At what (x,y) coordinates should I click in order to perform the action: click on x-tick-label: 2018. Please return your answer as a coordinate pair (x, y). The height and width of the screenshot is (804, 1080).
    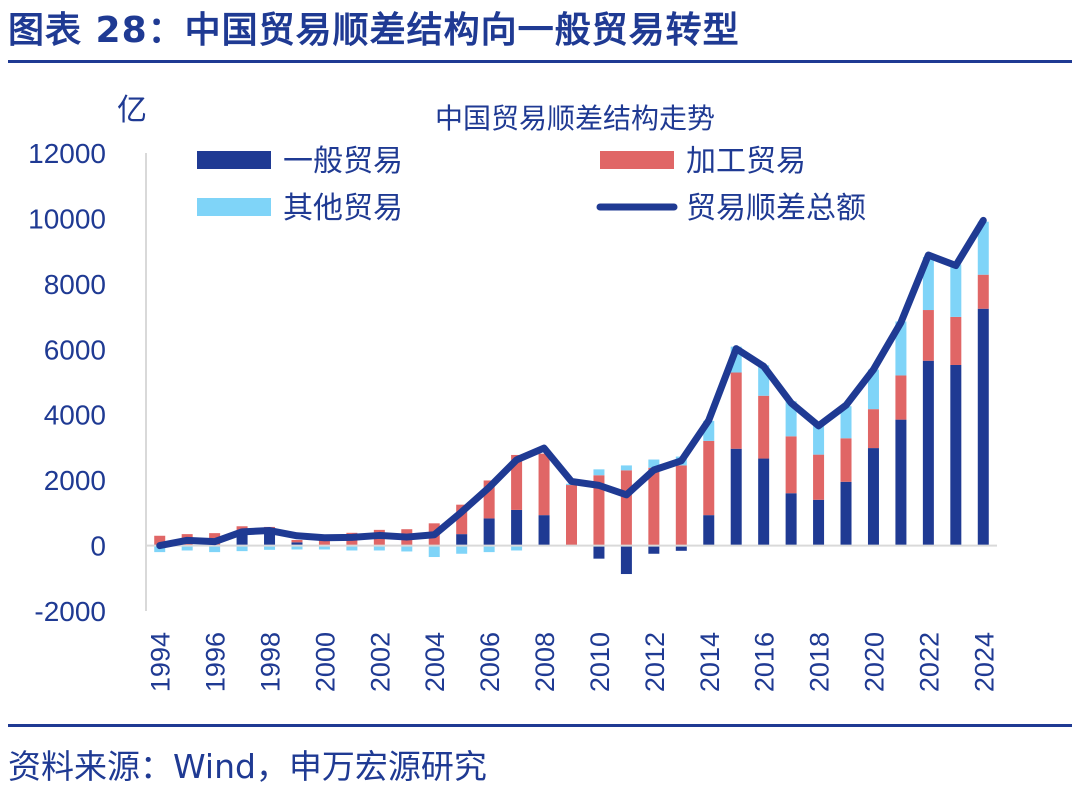
    Looking at the image, I should click on (820, 662).